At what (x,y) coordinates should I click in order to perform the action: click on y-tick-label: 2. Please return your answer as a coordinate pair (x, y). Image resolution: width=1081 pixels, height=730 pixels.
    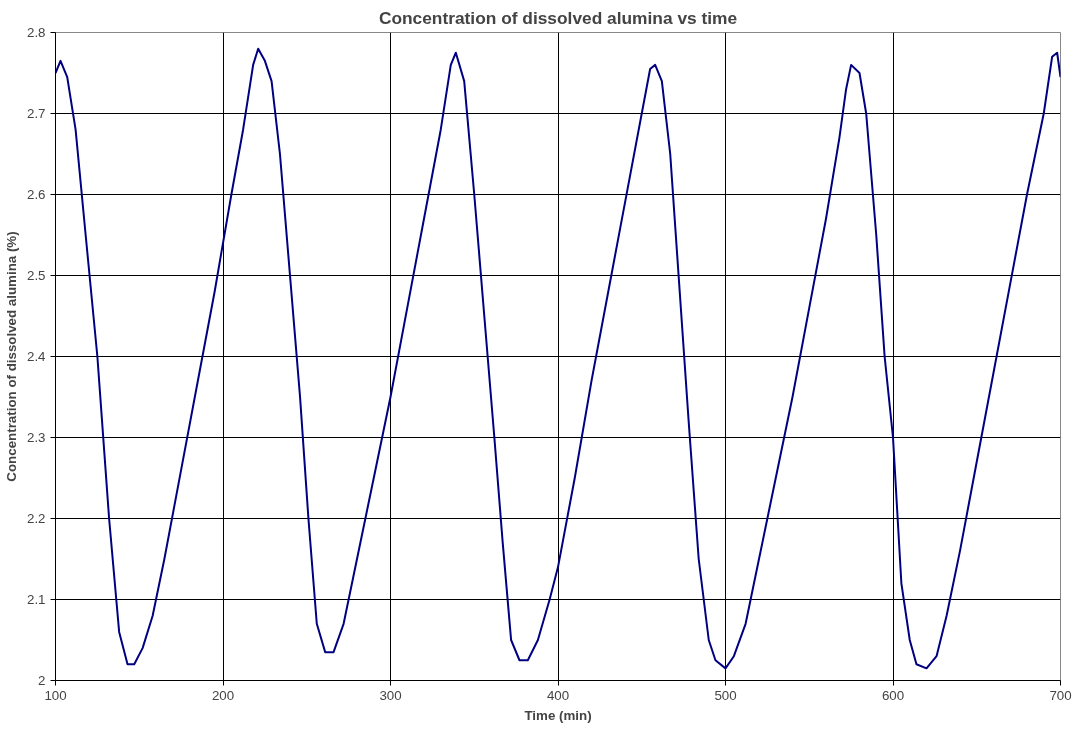
    Looking at the image, I should click on (42, 680).